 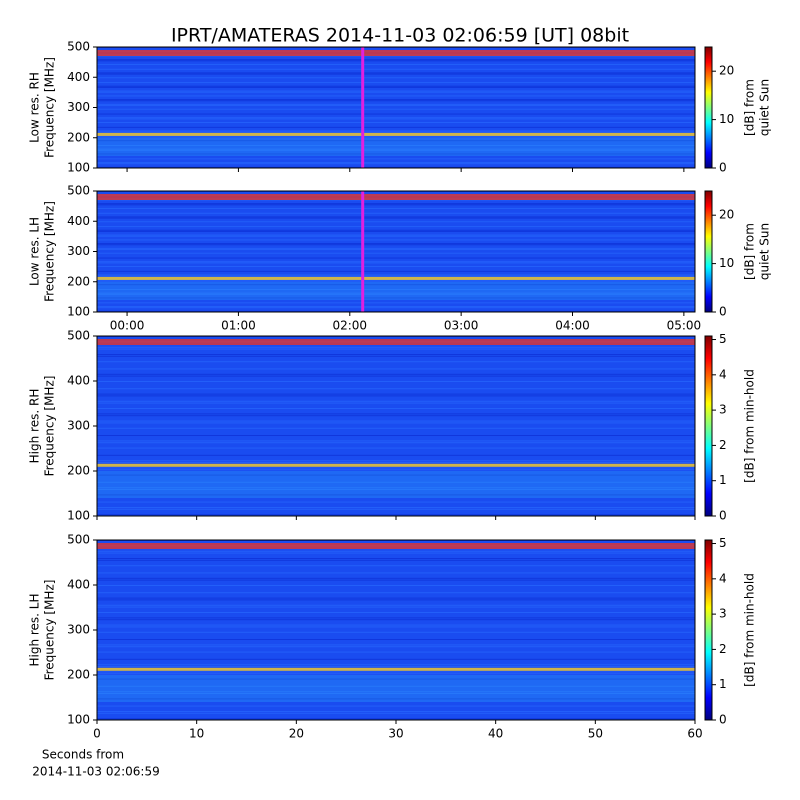 I want to click on y-tick-label: 500, so click(x=78, y=336).